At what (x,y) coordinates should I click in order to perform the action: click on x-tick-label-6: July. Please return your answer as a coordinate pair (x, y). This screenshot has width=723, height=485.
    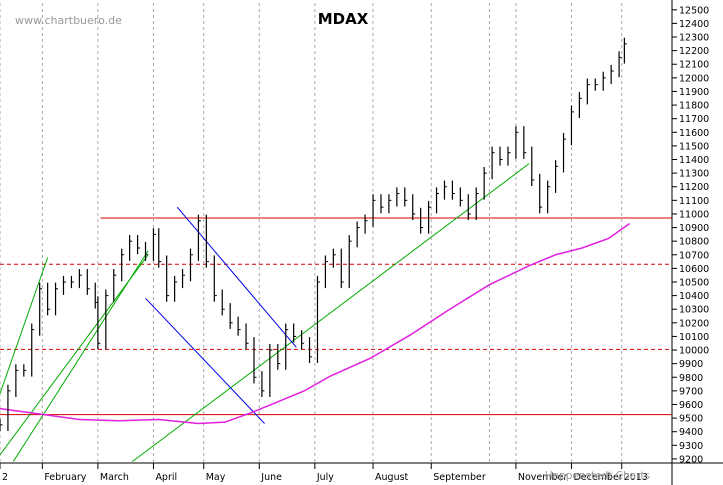
    Looking at the image, I should click on (325, 477).